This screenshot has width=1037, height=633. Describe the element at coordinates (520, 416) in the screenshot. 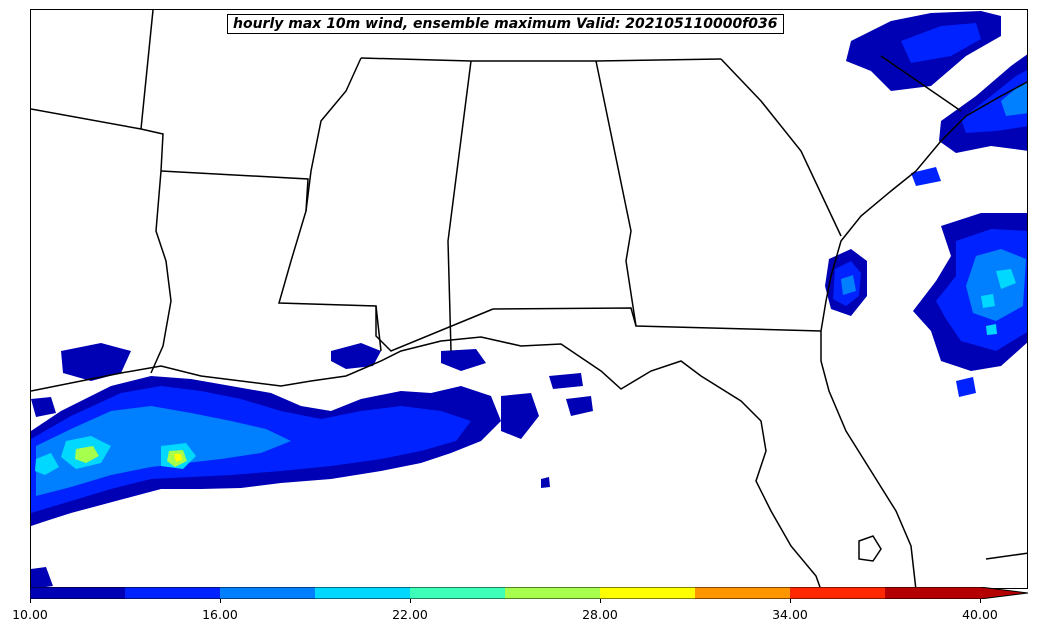

I see `wind-blob-al` at that location.